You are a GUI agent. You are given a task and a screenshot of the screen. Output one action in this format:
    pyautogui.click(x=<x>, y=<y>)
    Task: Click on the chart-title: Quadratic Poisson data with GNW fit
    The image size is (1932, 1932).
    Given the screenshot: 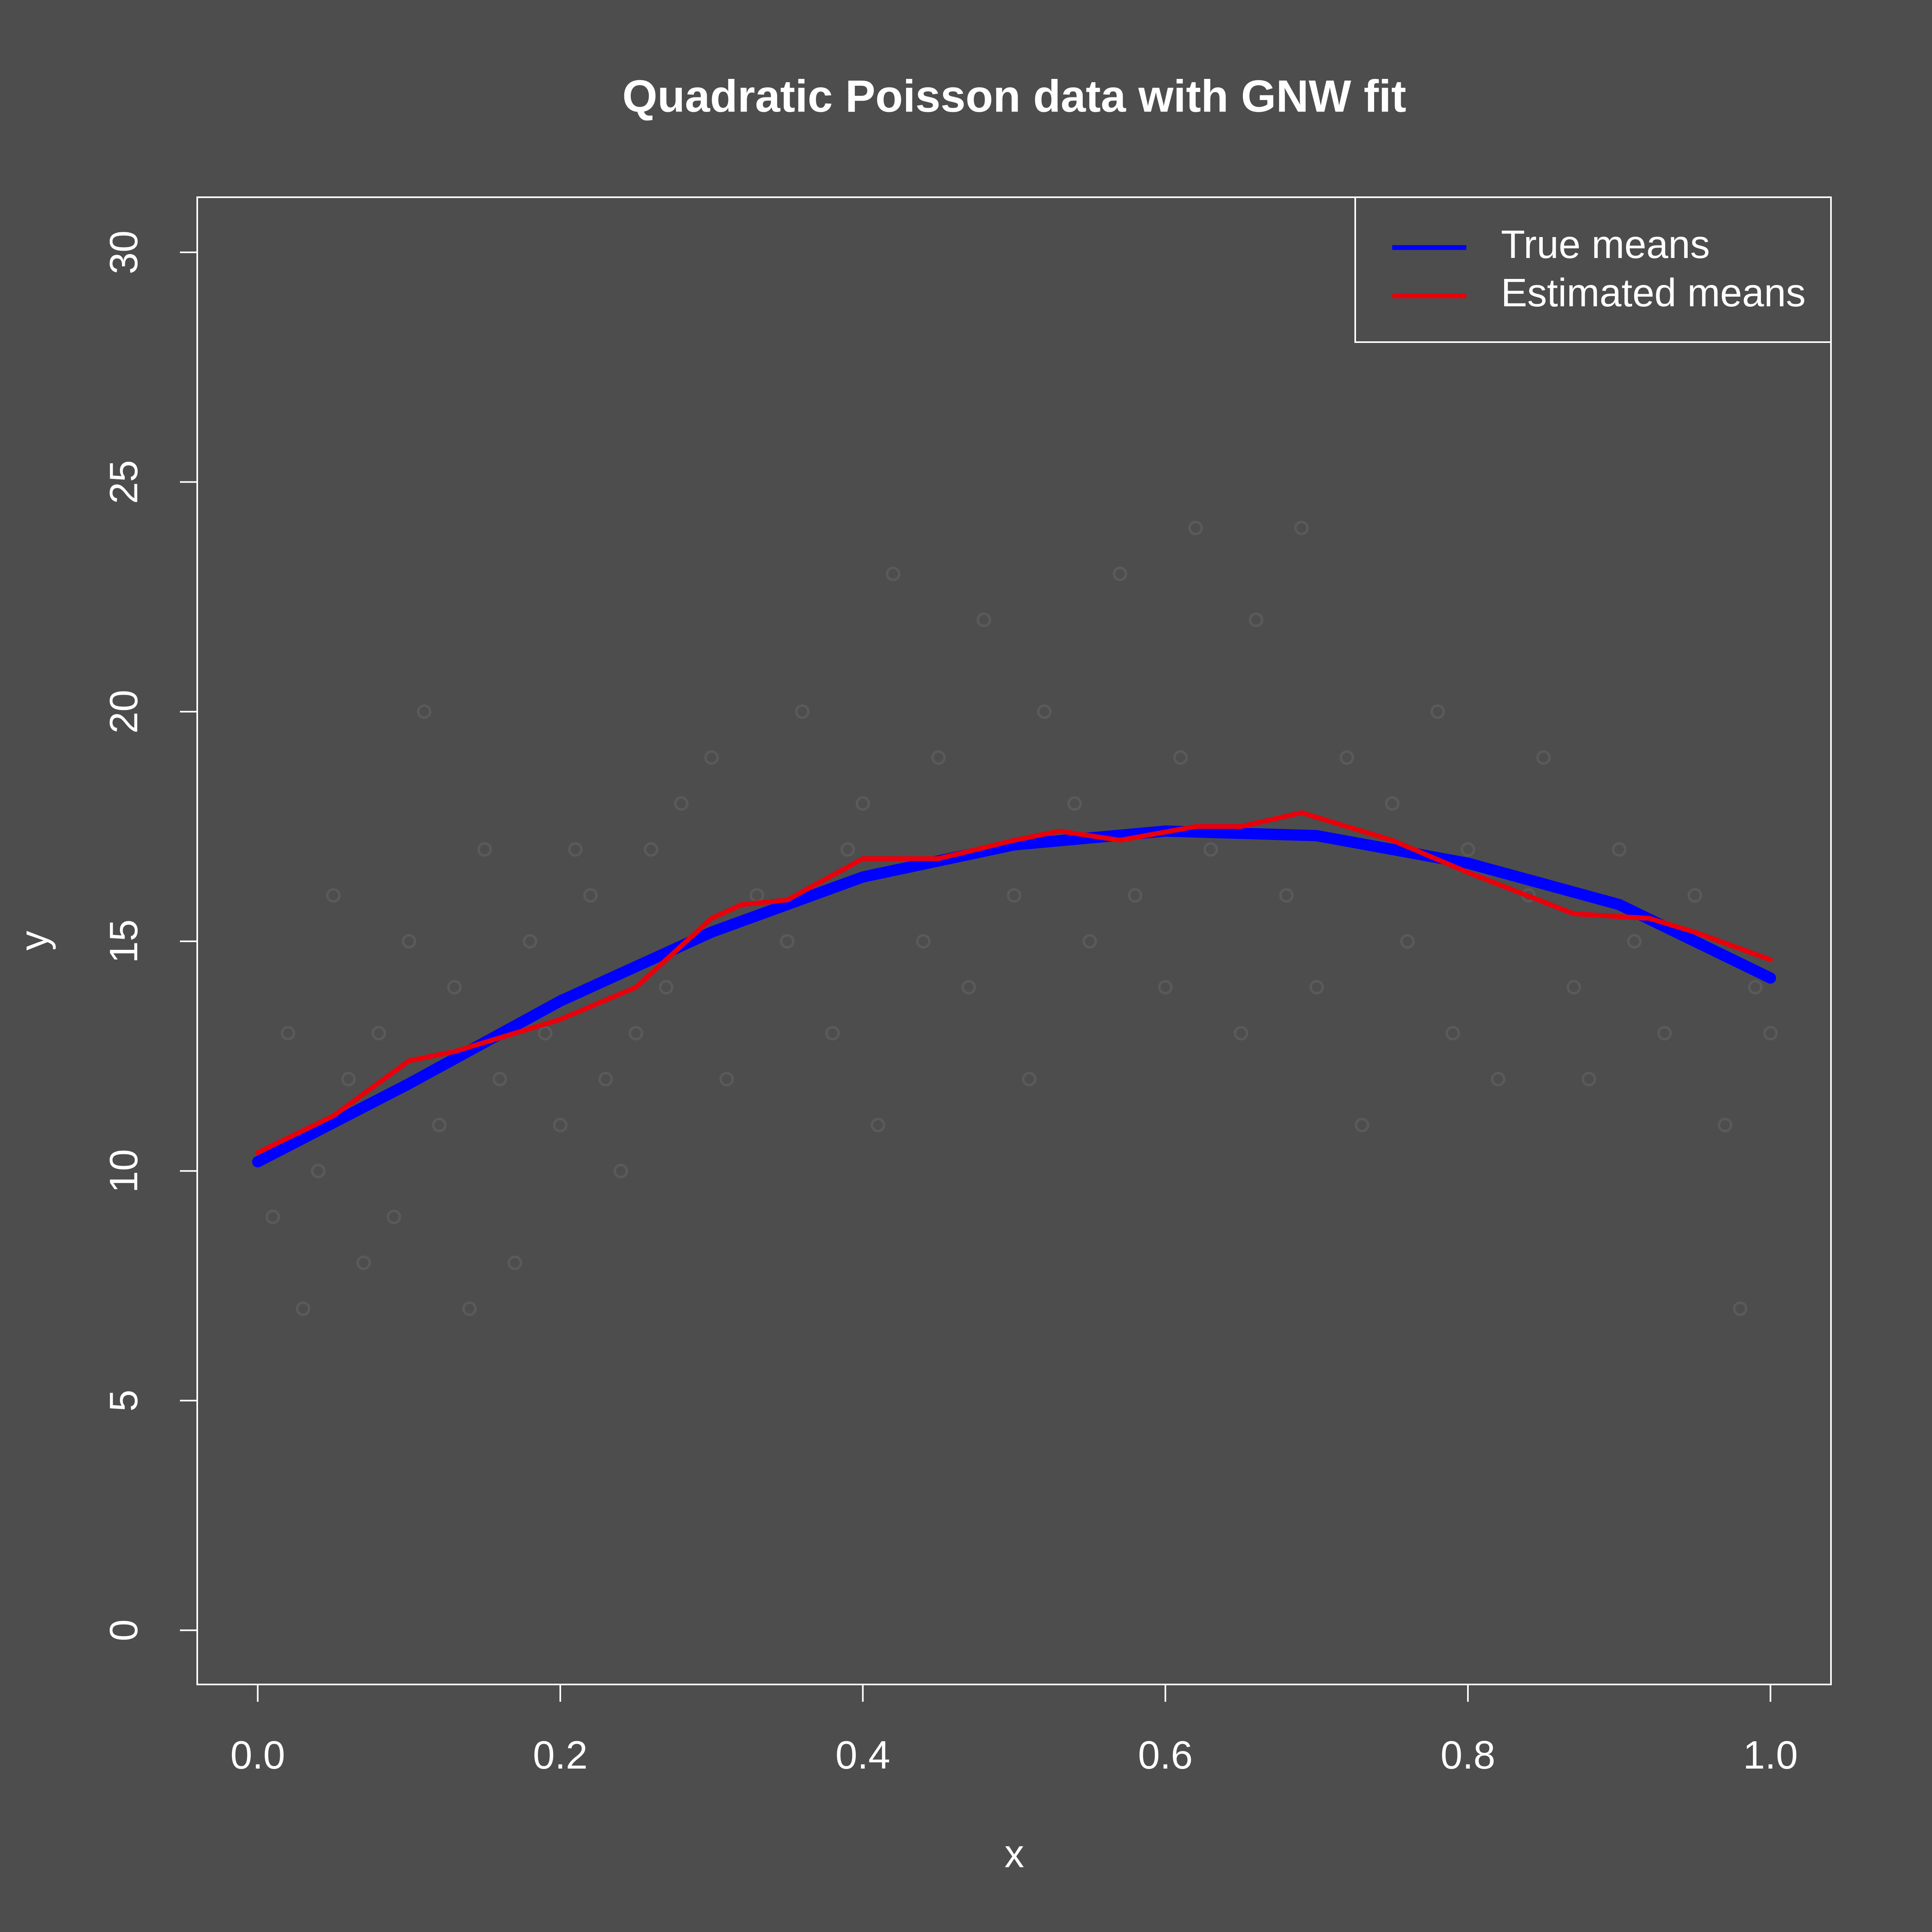 What is the action you would take?
    pyautogui.click(x=1014, y=96)
    